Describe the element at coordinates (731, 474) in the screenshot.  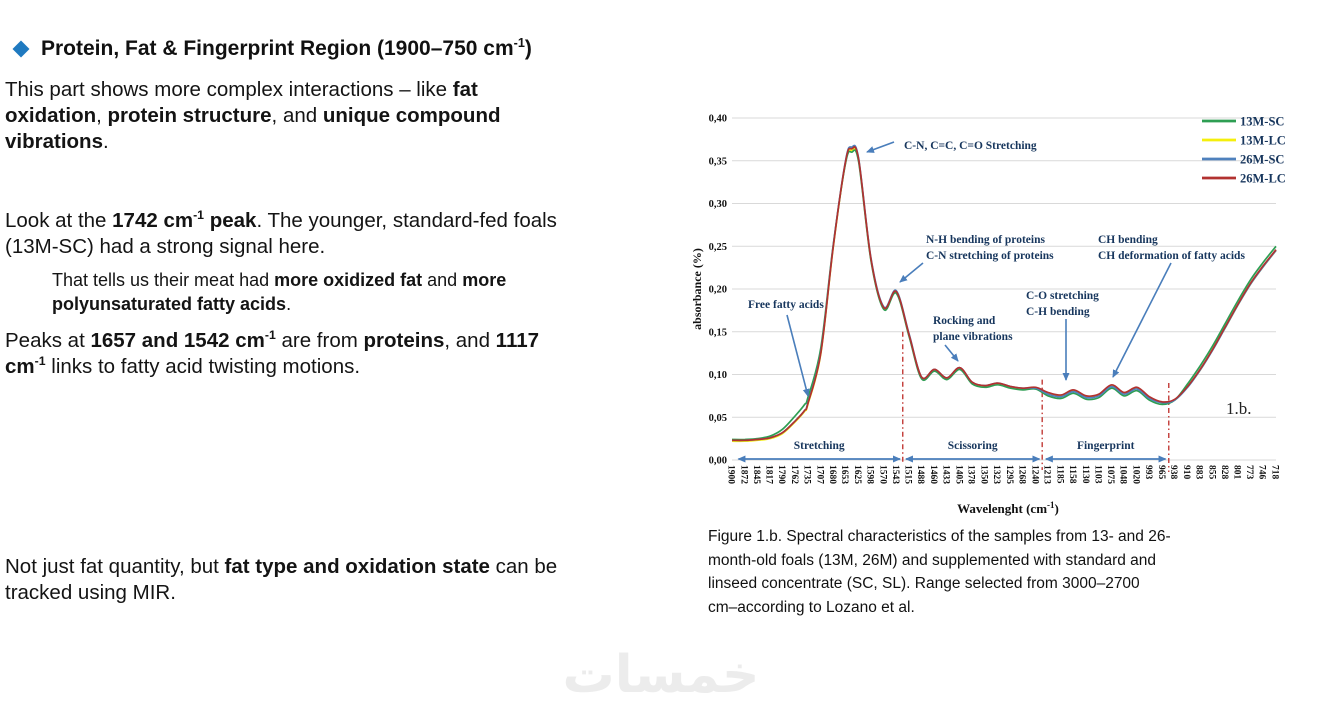
I see `svg-text: 1900` at that location.